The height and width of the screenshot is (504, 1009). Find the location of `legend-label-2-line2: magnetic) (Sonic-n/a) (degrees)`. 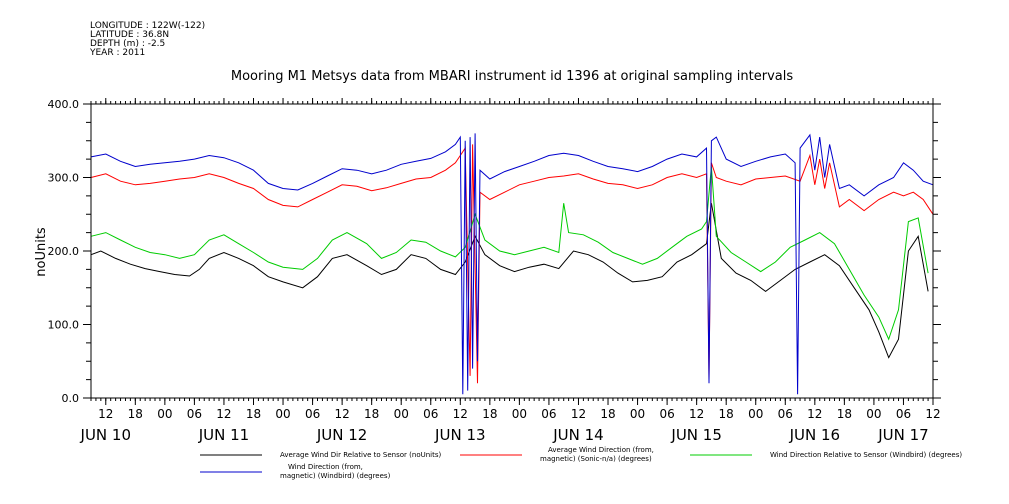

legend-label-2-line2: magnetic) (Sonic-n/a) (degrees) is located at coordinates (596, 459).